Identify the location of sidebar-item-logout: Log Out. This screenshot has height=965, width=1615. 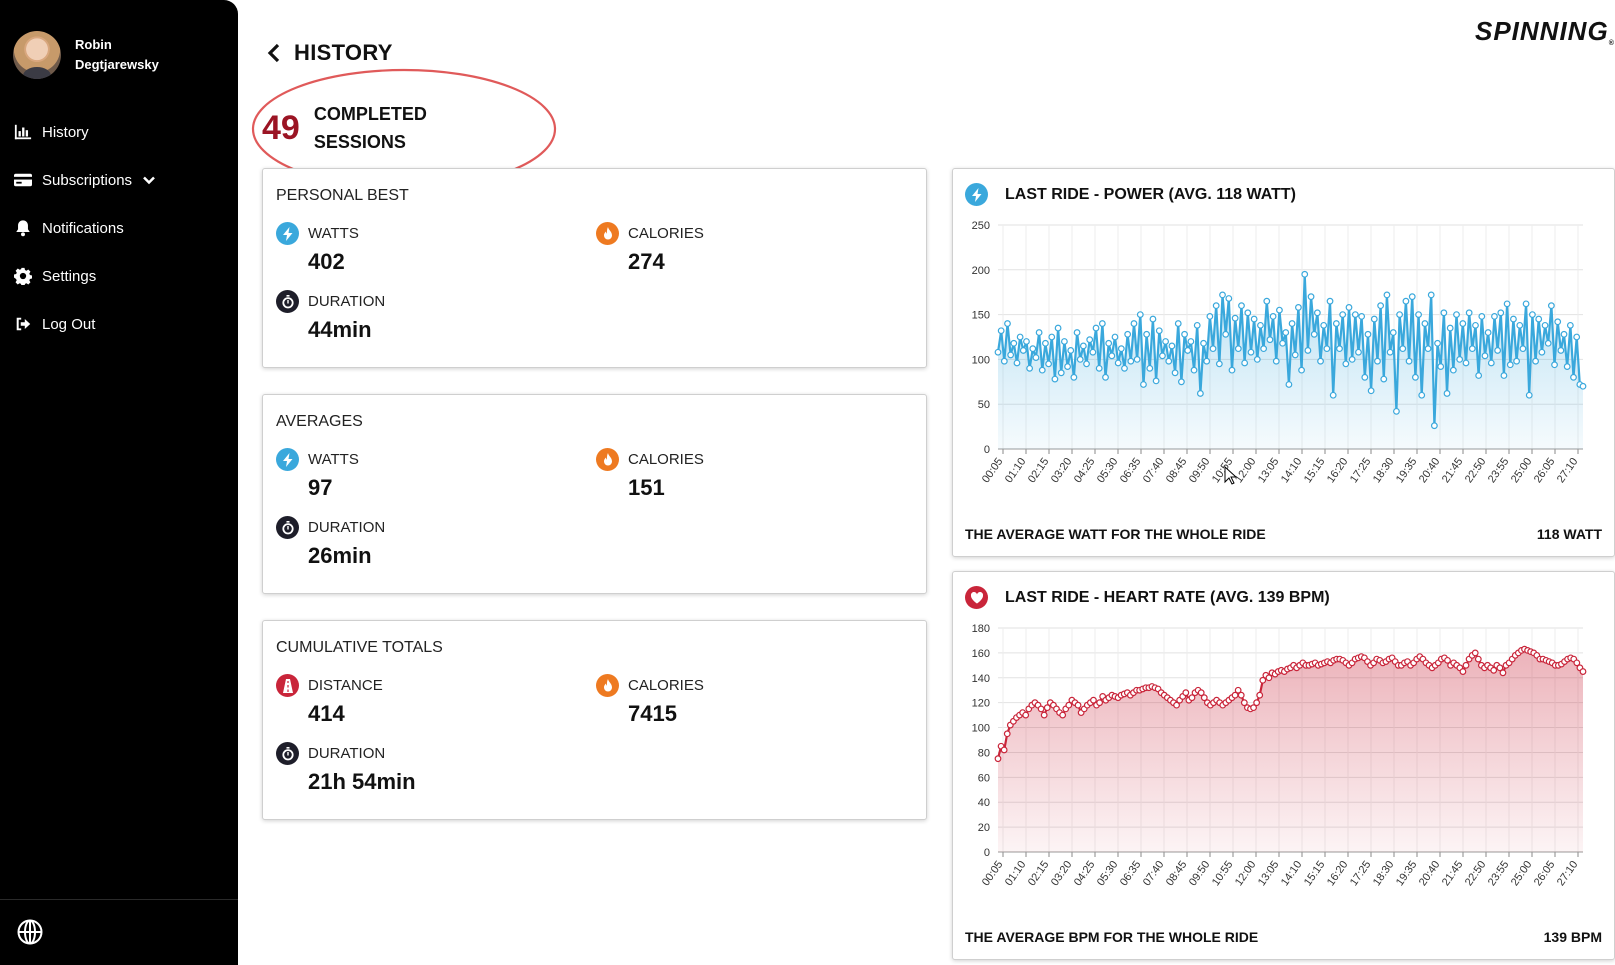
(119, 324).